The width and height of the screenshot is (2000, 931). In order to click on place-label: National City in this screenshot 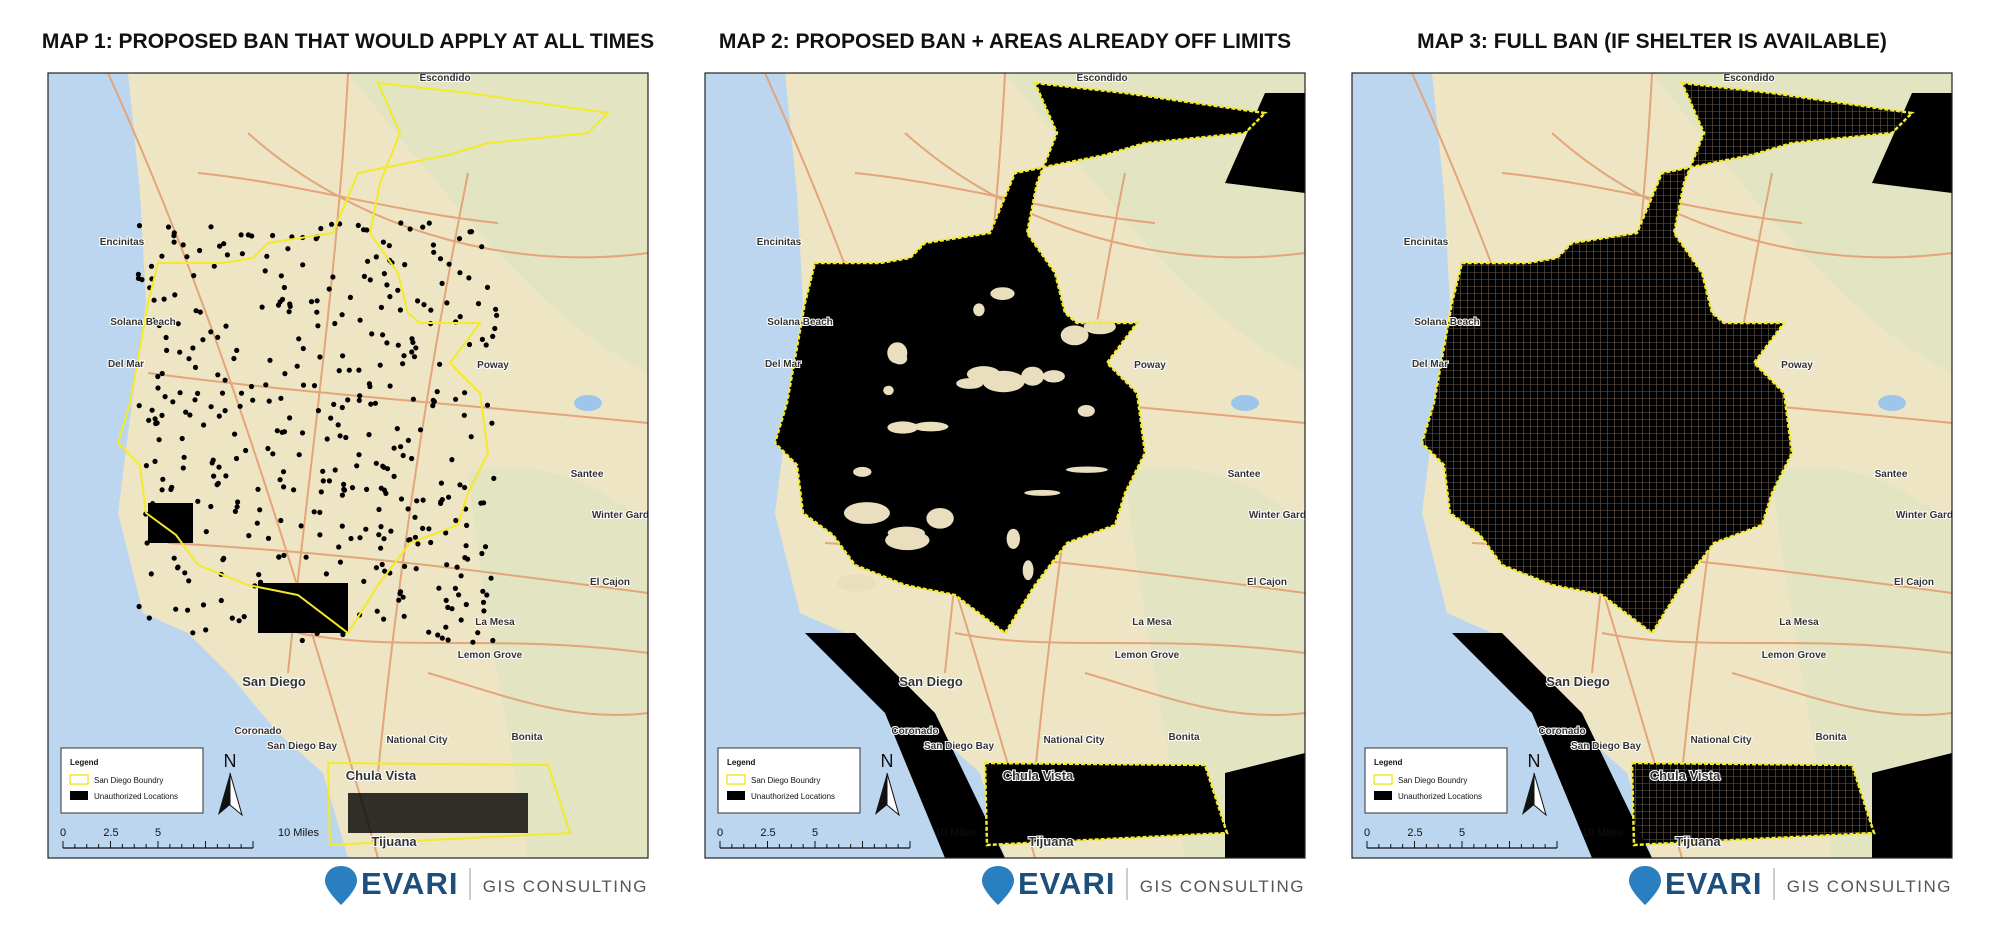, I will do `click(1721, 740)`.